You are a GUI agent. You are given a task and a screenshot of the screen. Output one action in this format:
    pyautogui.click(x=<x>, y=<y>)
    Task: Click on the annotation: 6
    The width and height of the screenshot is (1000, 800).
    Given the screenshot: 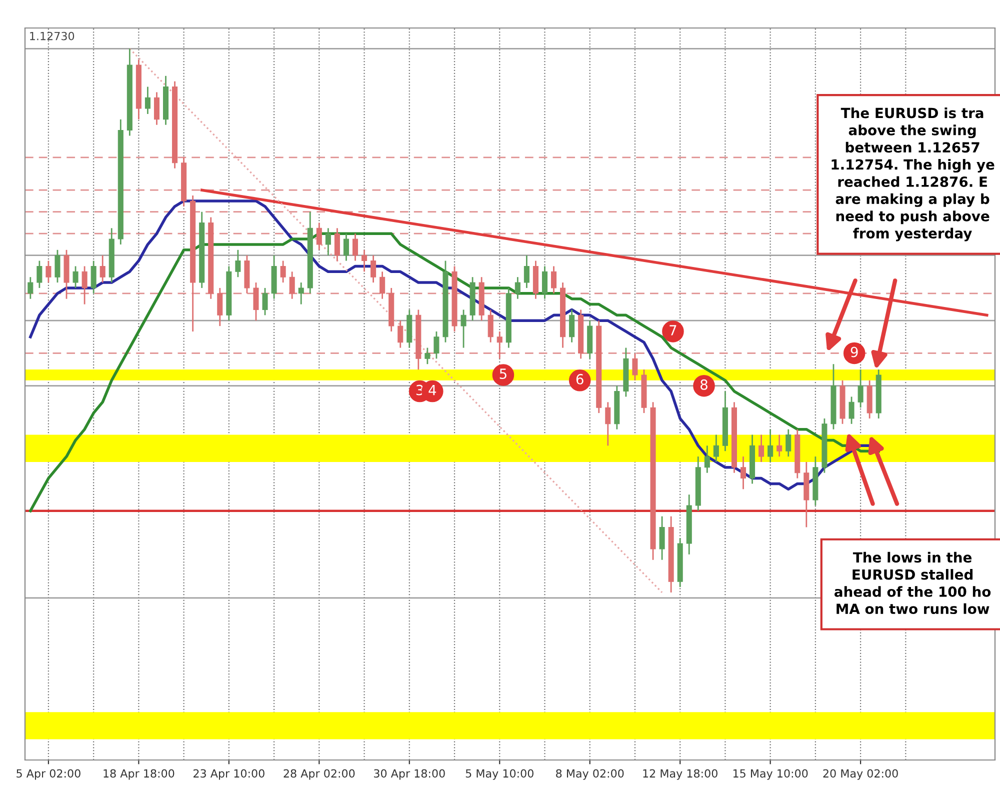 What is the action you would take?
    pyautogui.click(x=580, y=379)
    